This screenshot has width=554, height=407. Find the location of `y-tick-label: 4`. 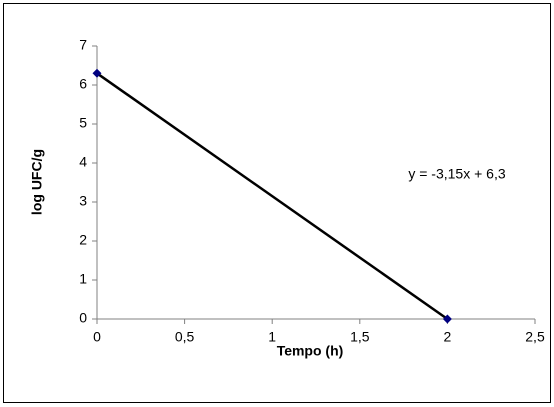

y-tick-label: 4 is located at coordinates (83, 162).